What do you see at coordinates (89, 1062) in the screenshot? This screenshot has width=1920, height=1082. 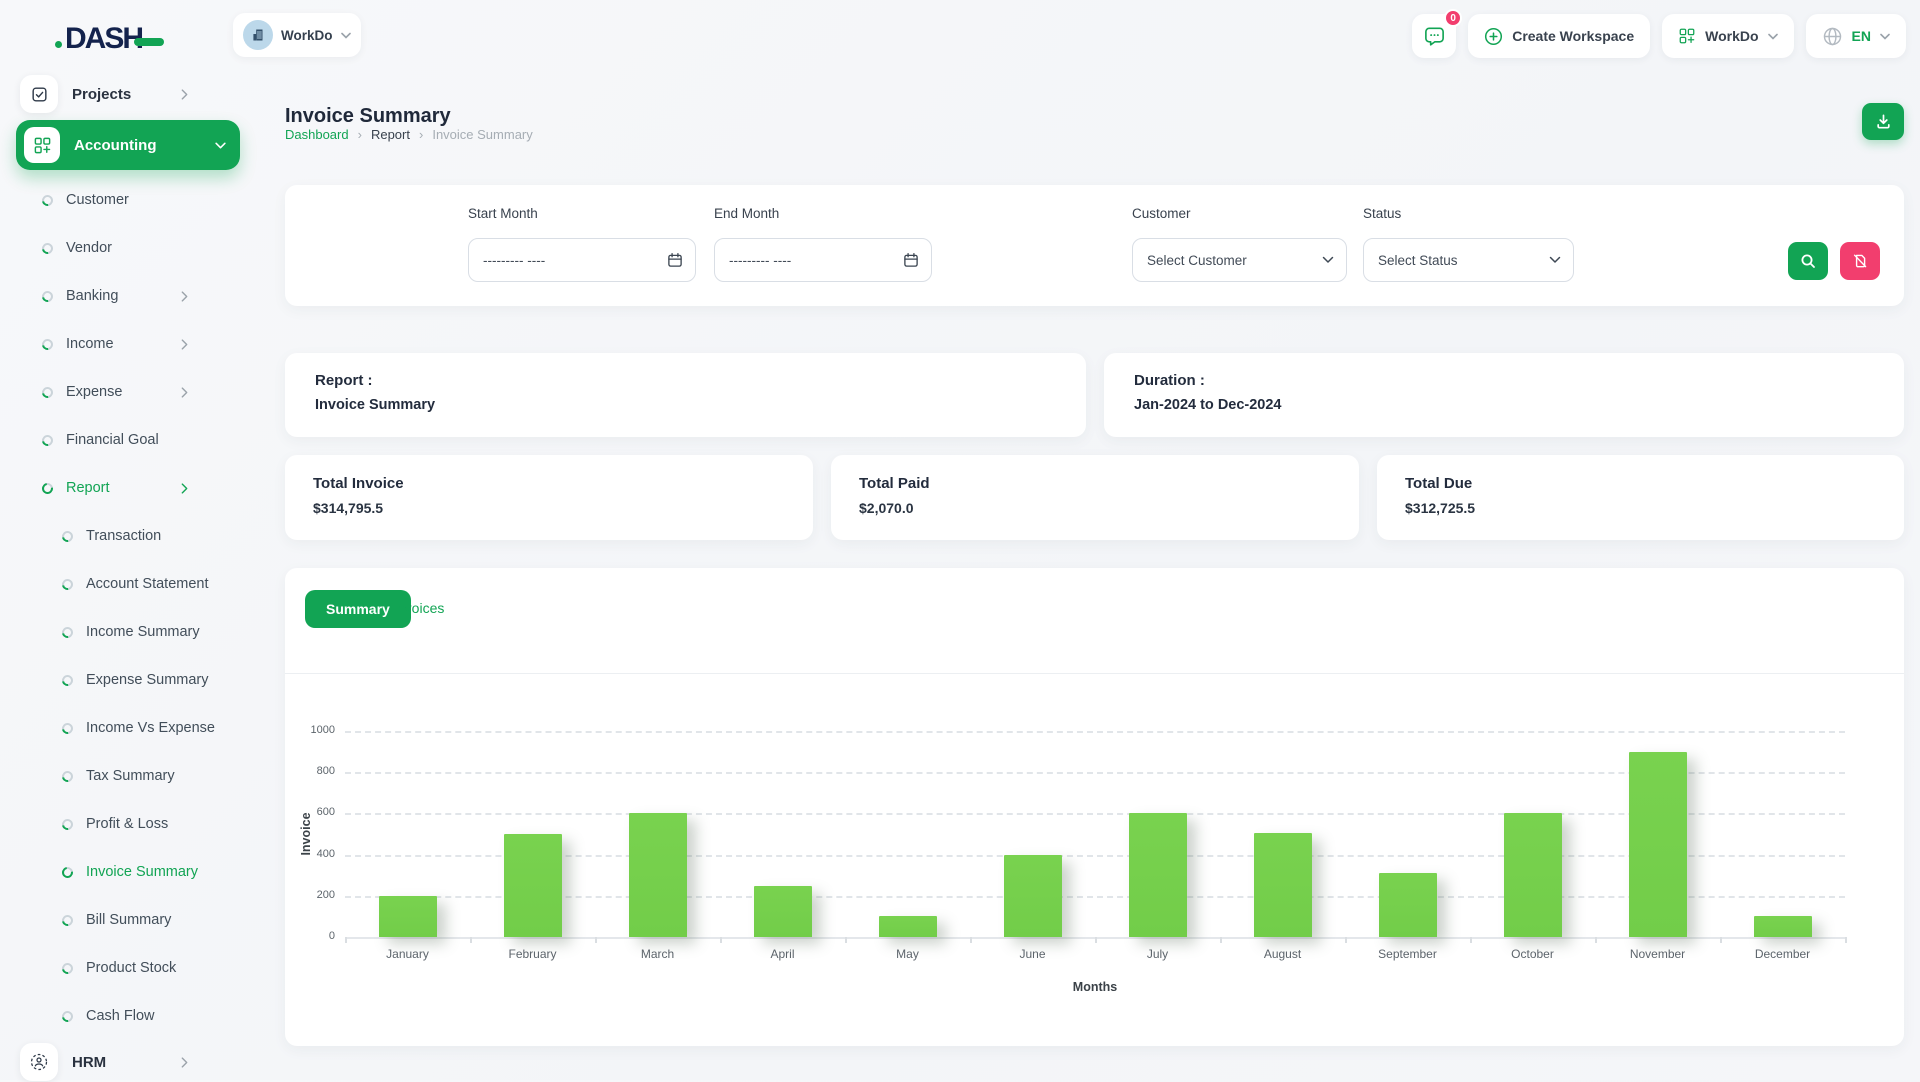 I see `sidebar-item-label: HRM` at bounding box center [89, 1062].